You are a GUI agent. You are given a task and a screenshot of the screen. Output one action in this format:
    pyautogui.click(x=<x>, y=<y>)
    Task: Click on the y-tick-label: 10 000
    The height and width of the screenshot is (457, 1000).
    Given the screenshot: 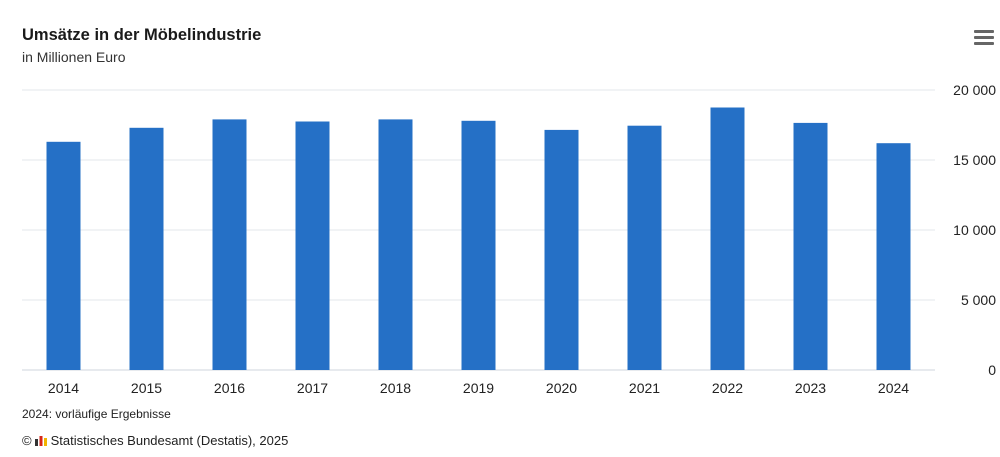 What is the action you would take?
    pyautogui.click(x=974, y=230)
    